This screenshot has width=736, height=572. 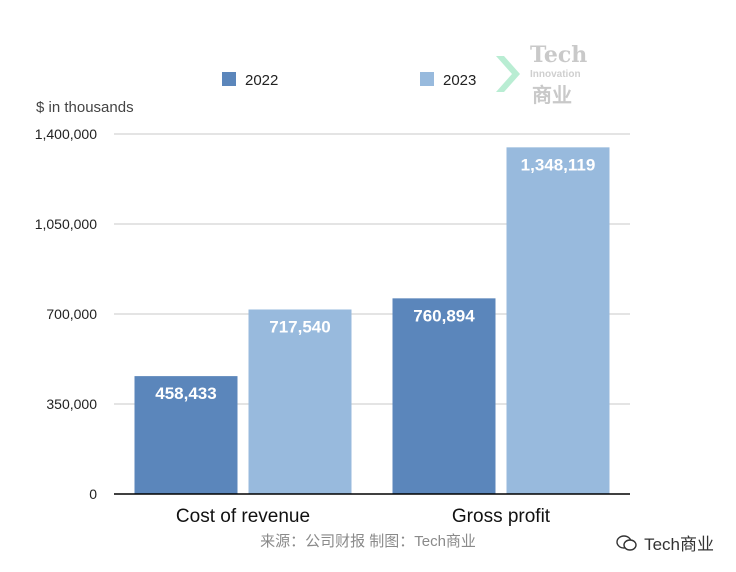 What do you see at coordinates (243, 516) in the screenshot?
I see `category-label: Cost of revenue` at bounding box center [243, 516].